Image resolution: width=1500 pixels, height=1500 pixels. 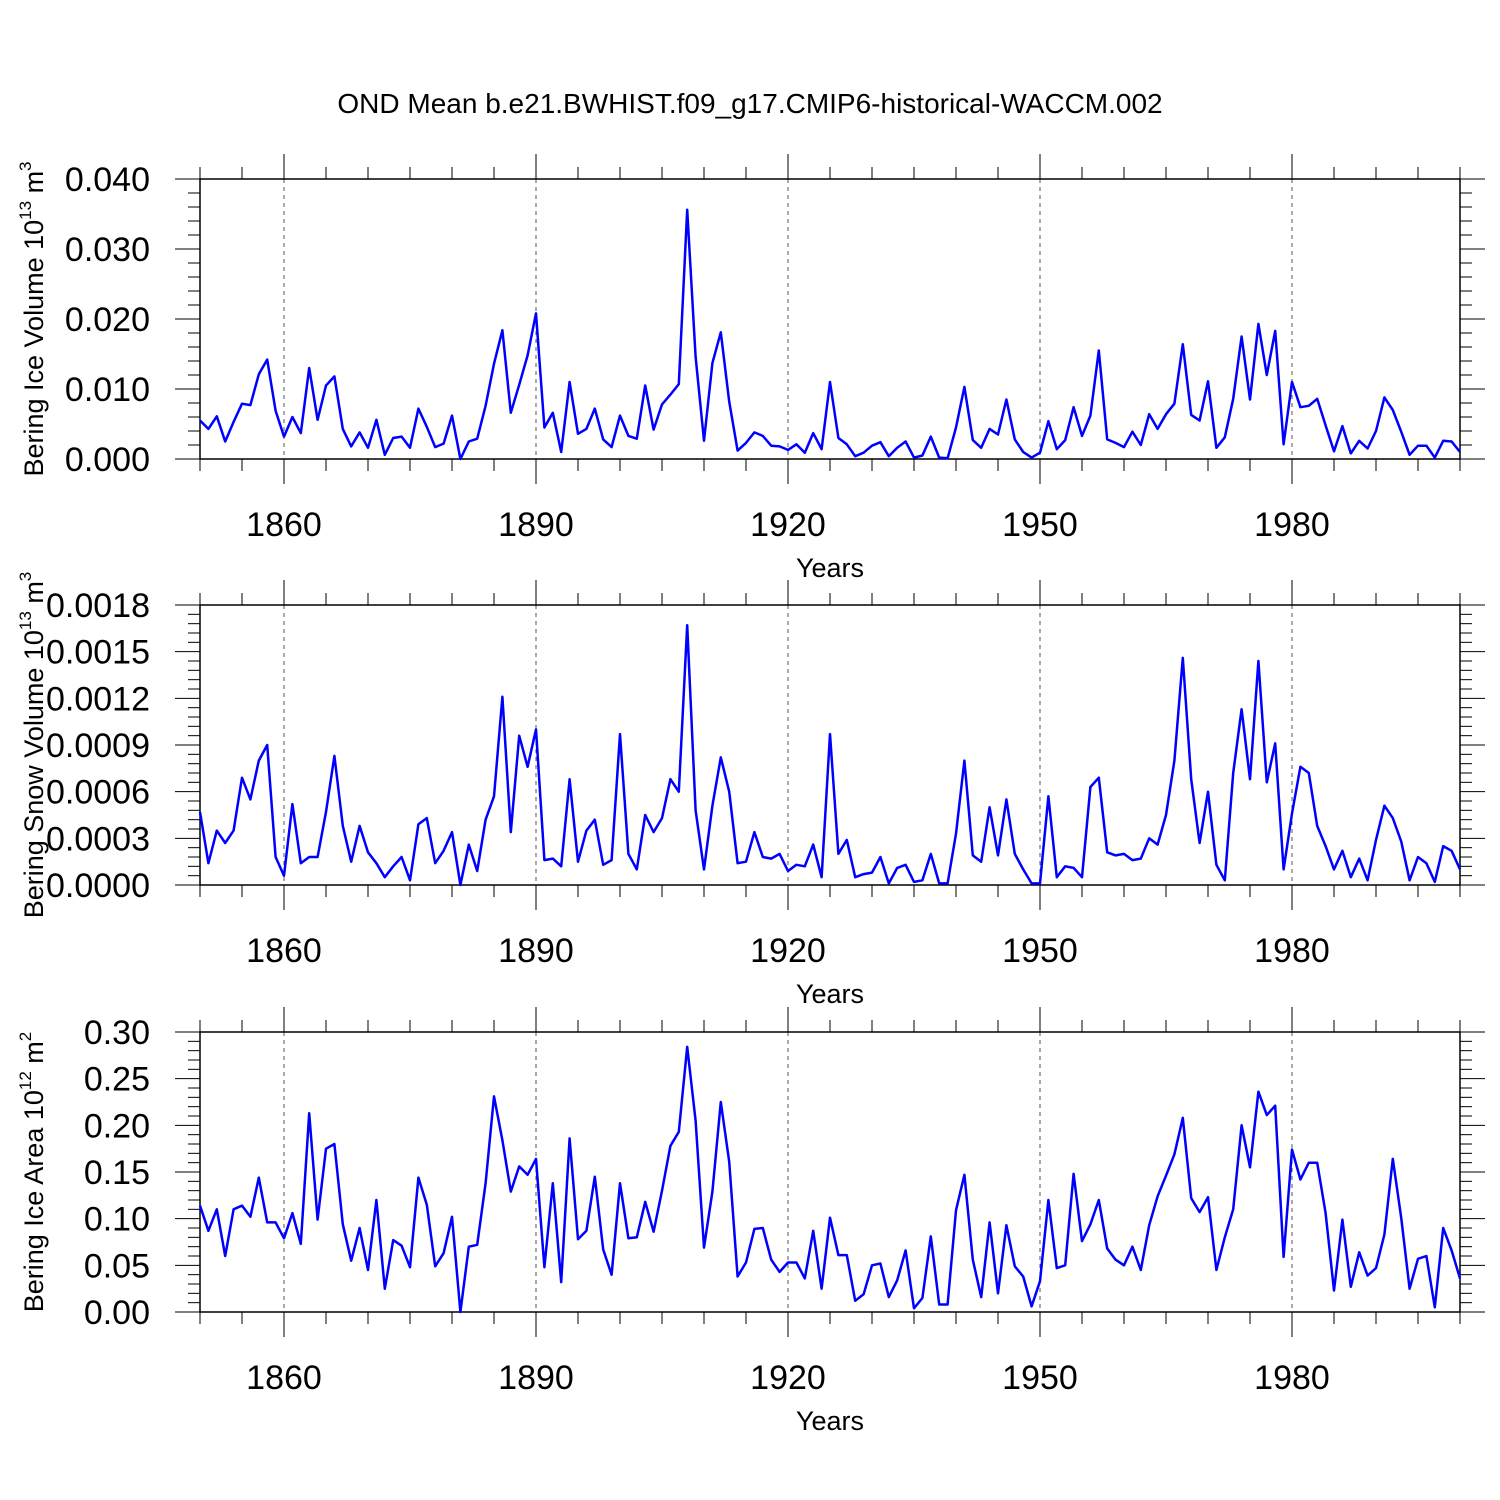 I want to click on y-axis-label: Bering Ice Volume 1013 m3, so click(x=32, y=318).